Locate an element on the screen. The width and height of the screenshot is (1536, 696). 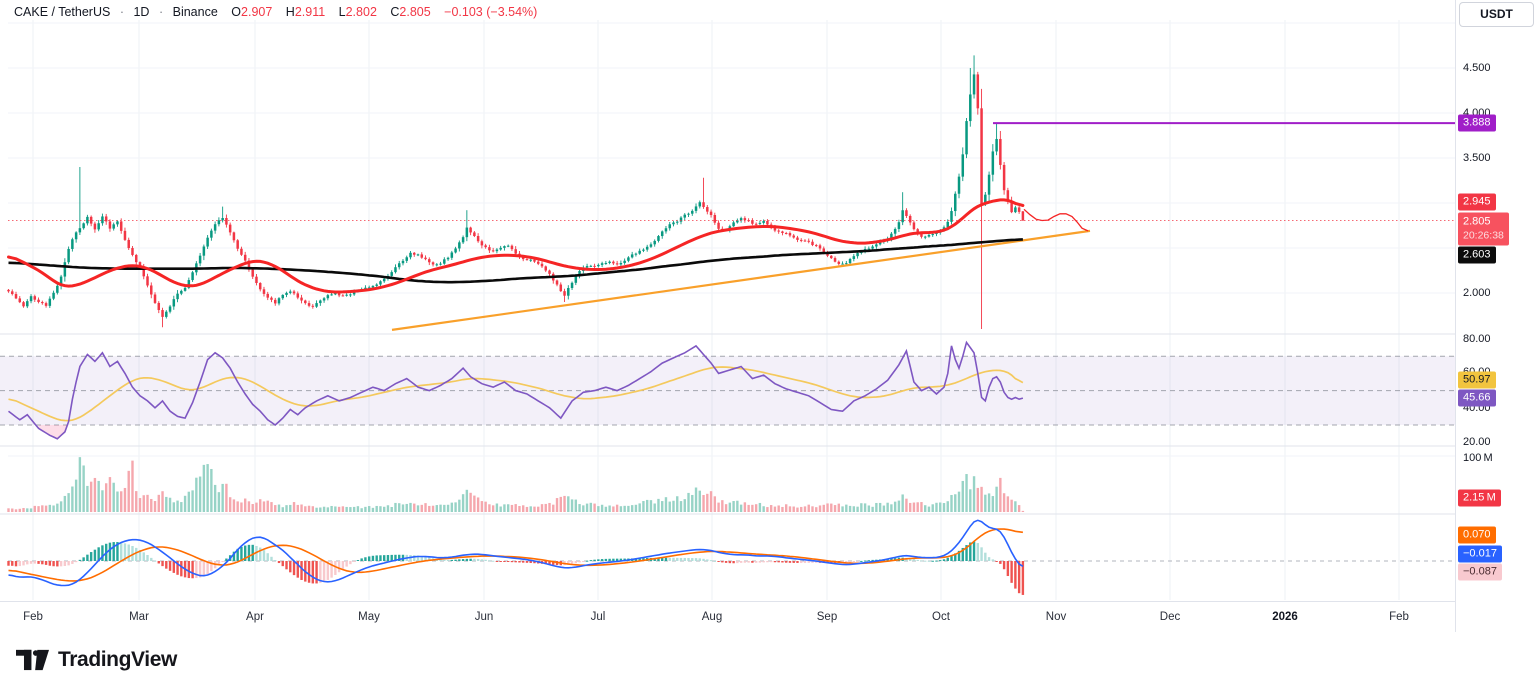
high-label: H is located at coordinates (290, 12).